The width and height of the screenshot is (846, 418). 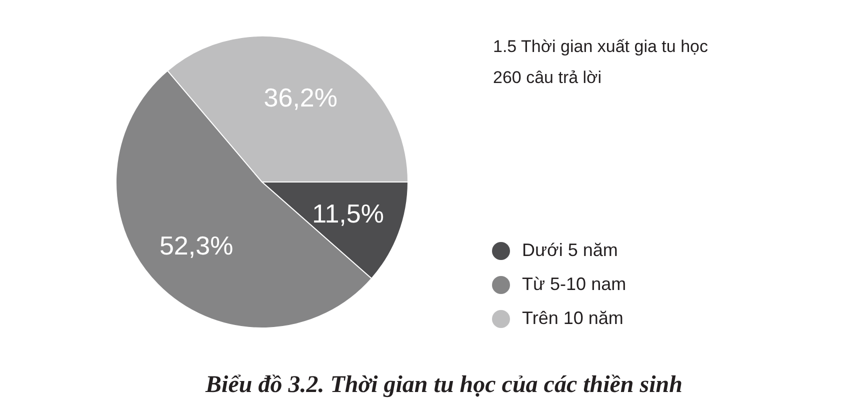 What do you see at coordinates (600, 46) in the screenshot?
I see `chart-title: 1.5 Thời gian xuất gia tu học` at bounding box center [600, 46].